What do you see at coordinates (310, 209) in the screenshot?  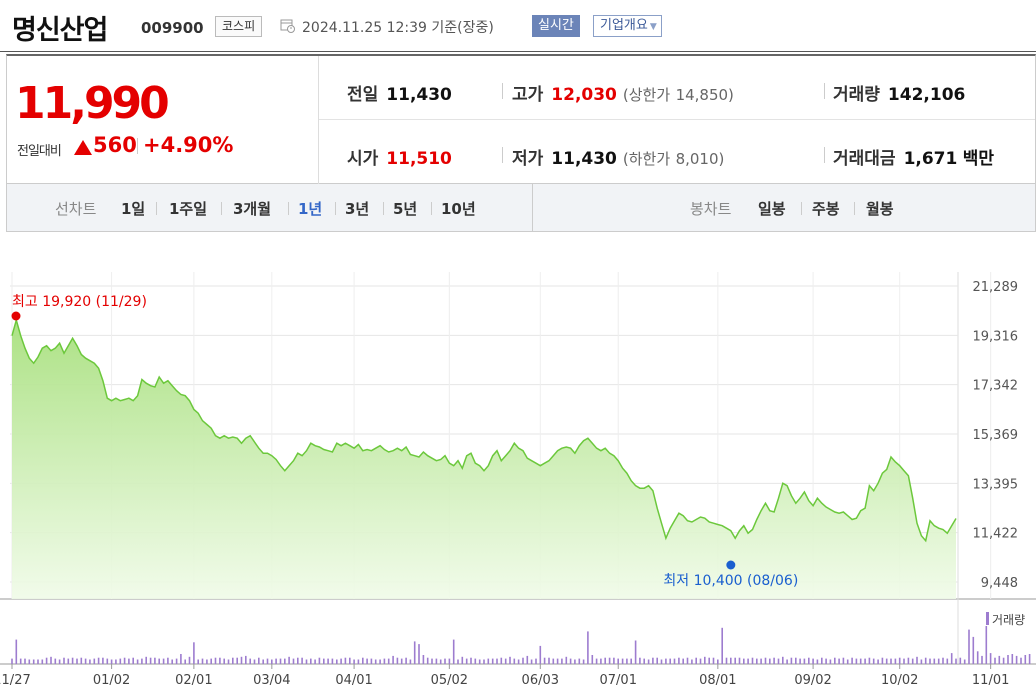 I see `period-1y: 1년` at bounding box center [310, 209].